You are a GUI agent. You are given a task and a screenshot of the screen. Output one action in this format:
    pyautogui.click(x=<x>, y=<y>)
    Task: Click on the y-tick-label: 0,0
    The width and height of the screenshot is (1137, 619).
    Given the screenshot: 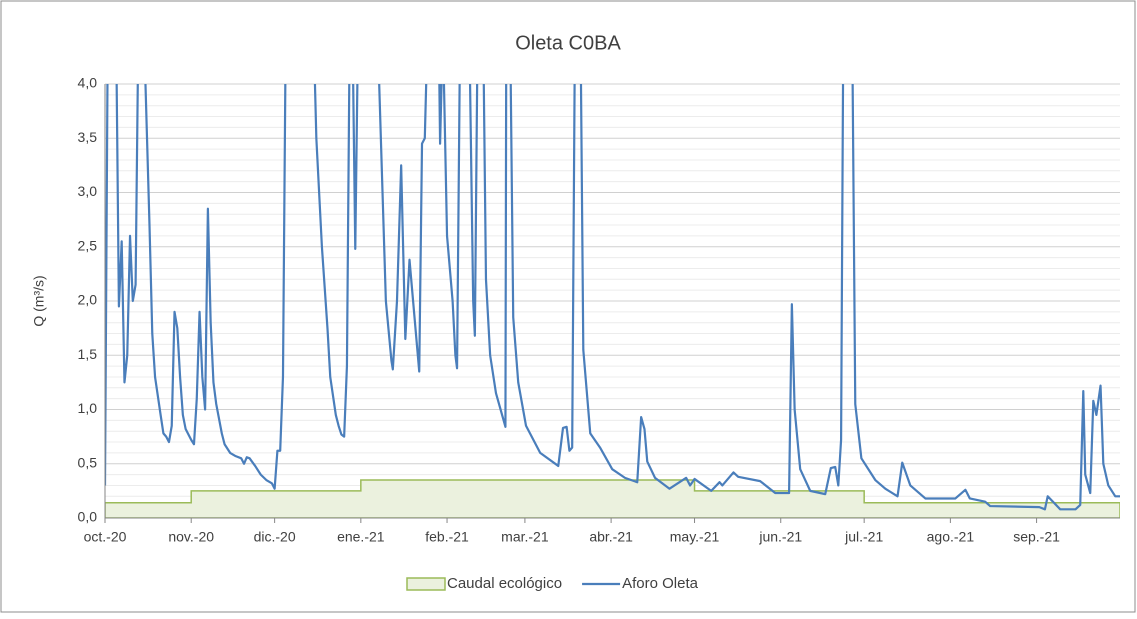 What is the action you would take?
    pyautogui.click(x=88, y=517)
    